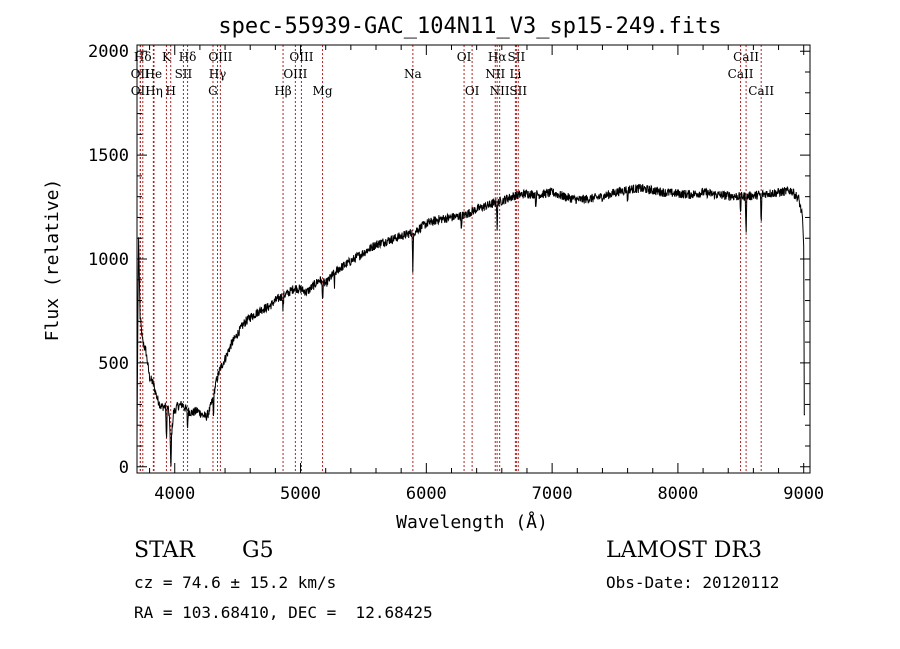  What do you see at coordinates (154, 74) in the screenshot?
I see `line-marker-label: He` at bounding box center [154, 74].